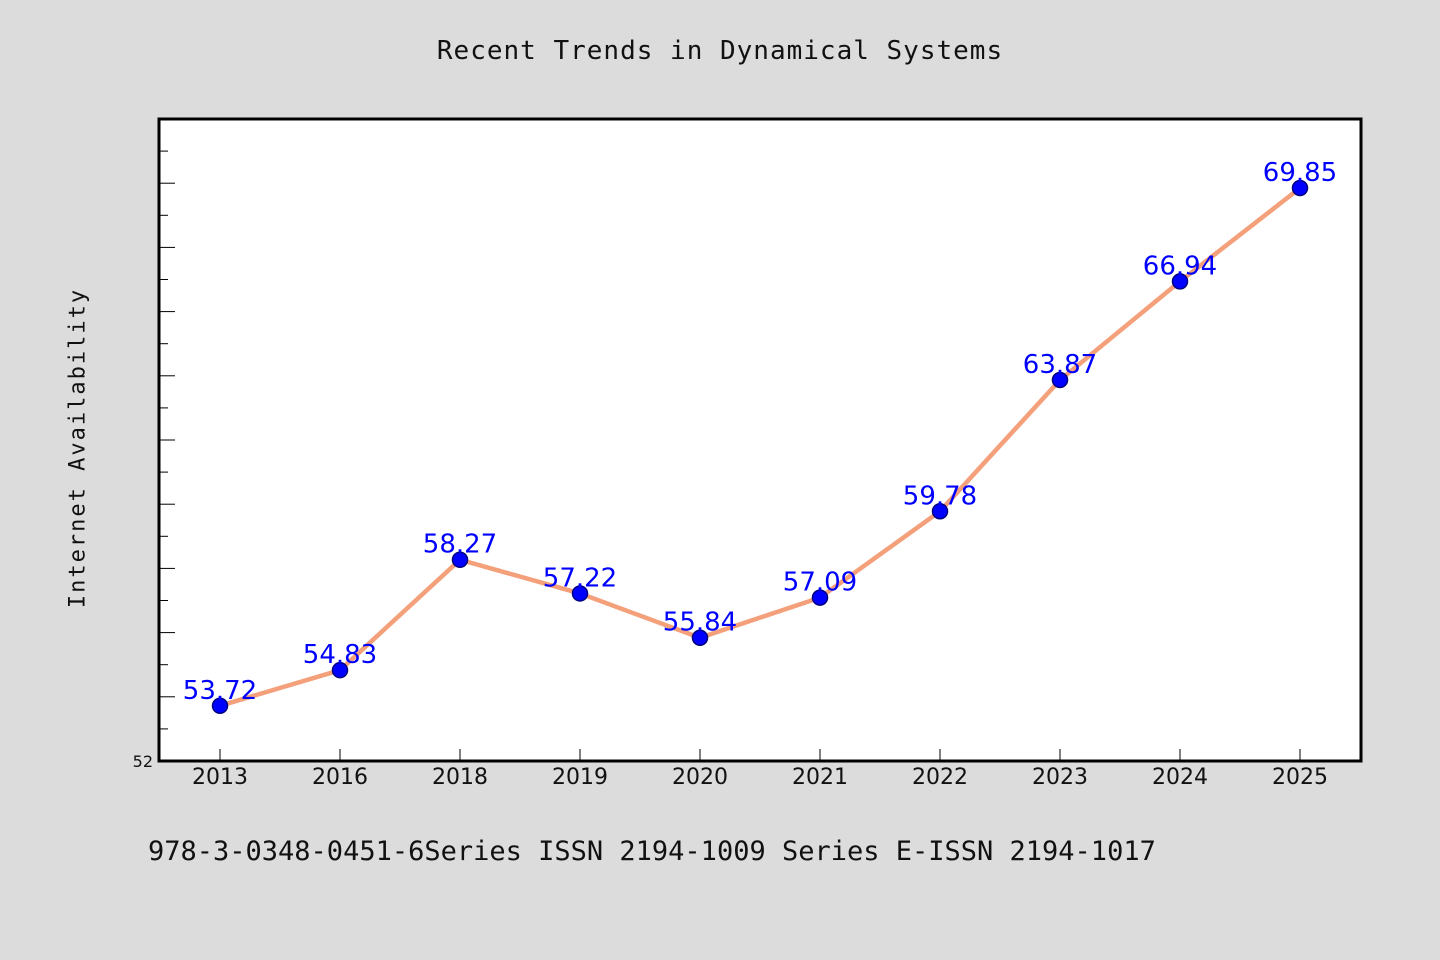 This screenshot has height=960, width=1440. What do you see at coordinates (580, 777) in the screenshot?
I see `x-tick-label: 2019` at bounding box center [580, 777].